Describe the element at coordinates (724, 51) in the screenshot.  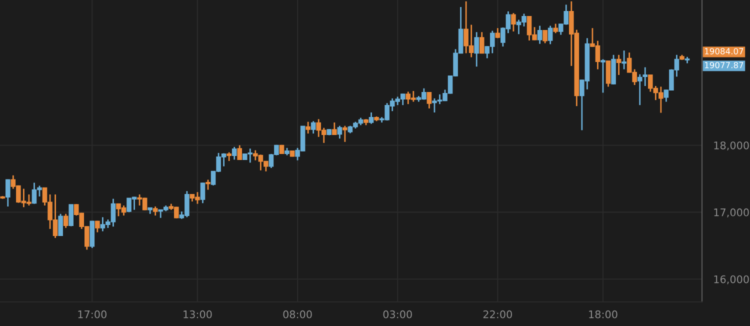
I see `text: 19084.07` at that location.